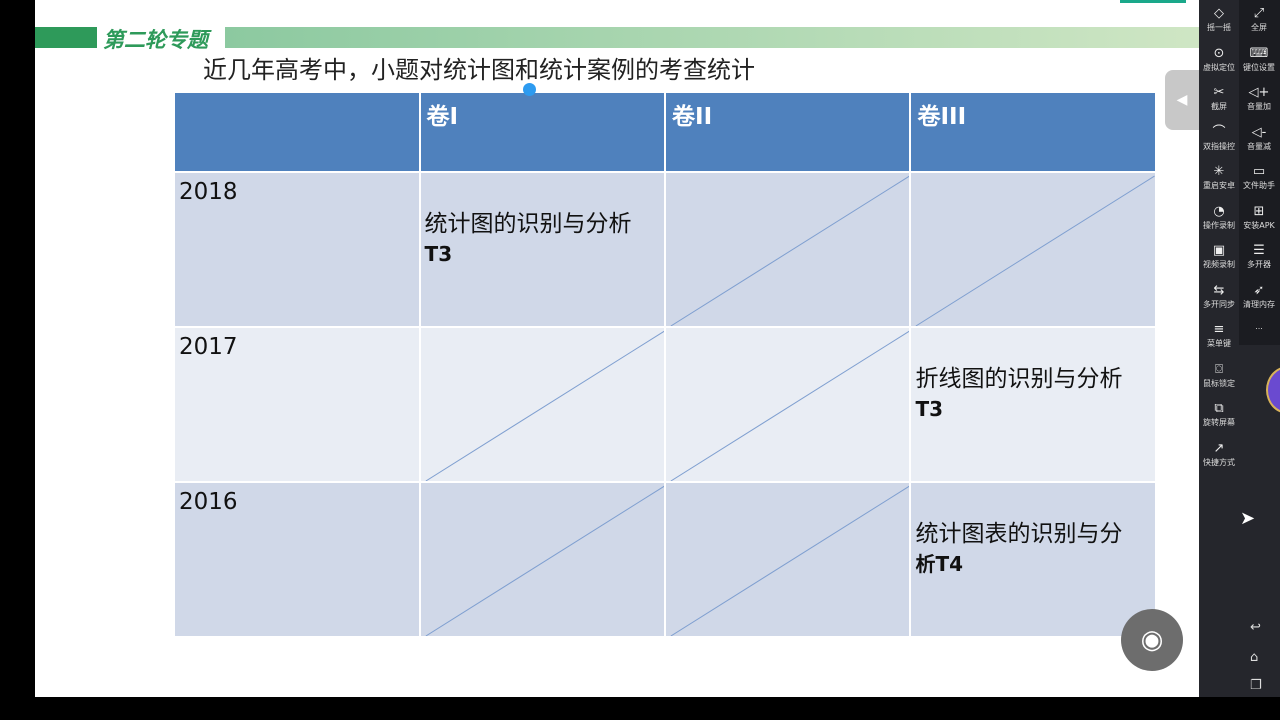 The width and height of the screenshot is (1280, 720). Describe the element at coordinates (1219, 264) in the screenshot. I see `sidebar-item-label: 视频录制` at that location.